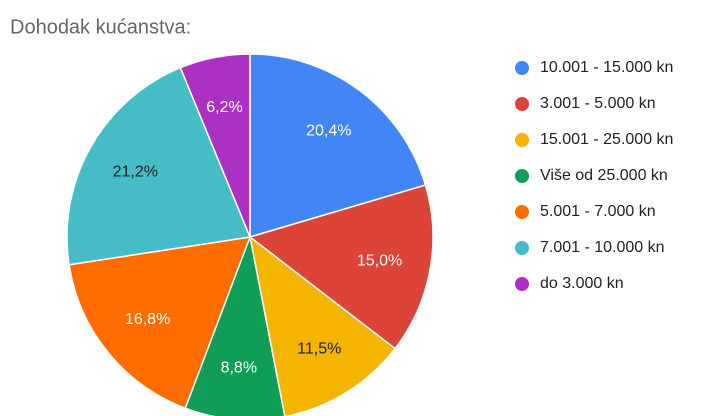 The image size is (704, 416). Describe the element at coordinates (224, 107) in the screenshot. I see `slice-label: 6,2%` at that location.